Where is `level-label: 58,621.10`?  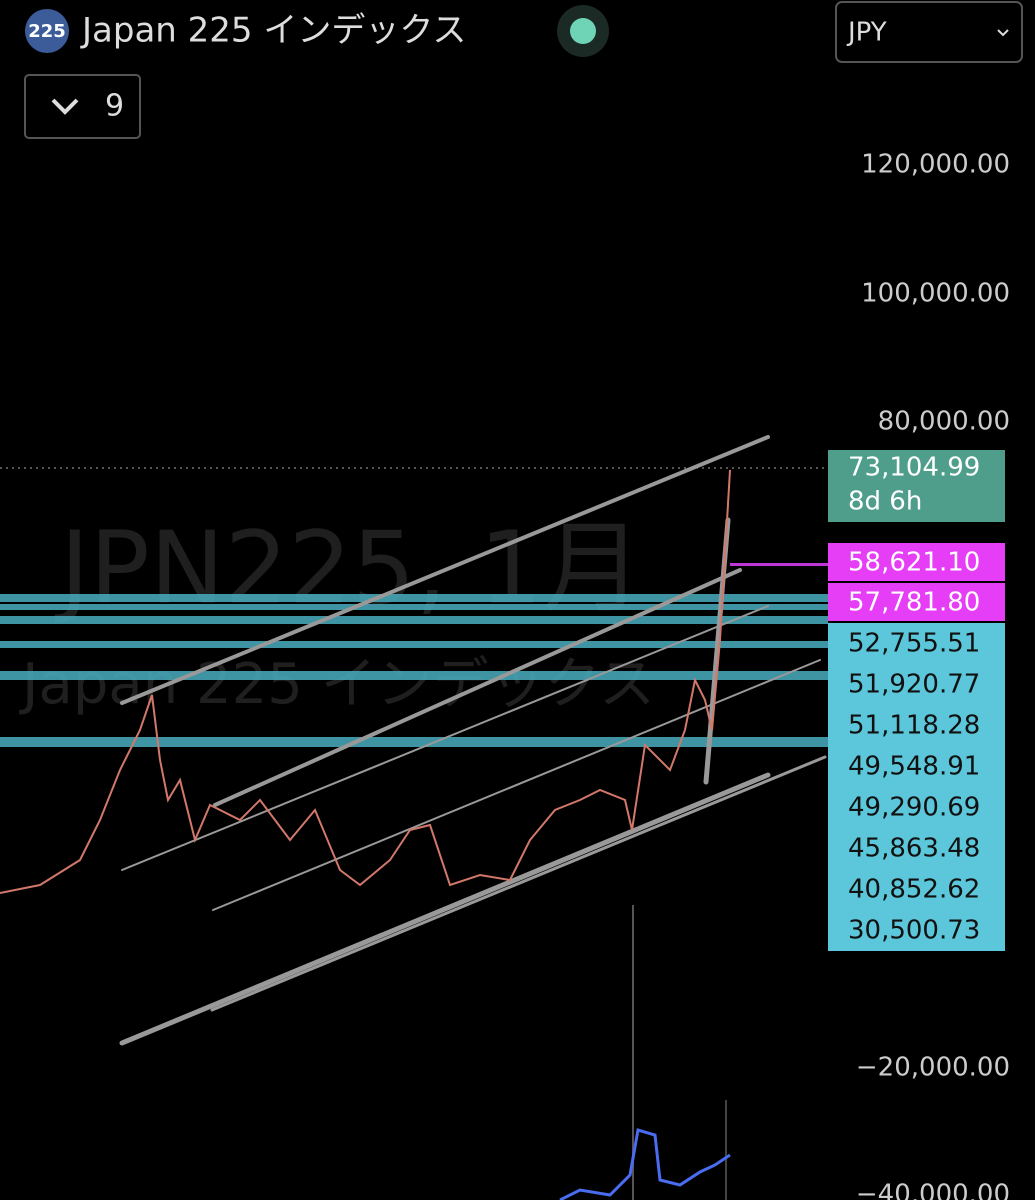 level-label: 58,621.10 is located at coordinates (914, 563).